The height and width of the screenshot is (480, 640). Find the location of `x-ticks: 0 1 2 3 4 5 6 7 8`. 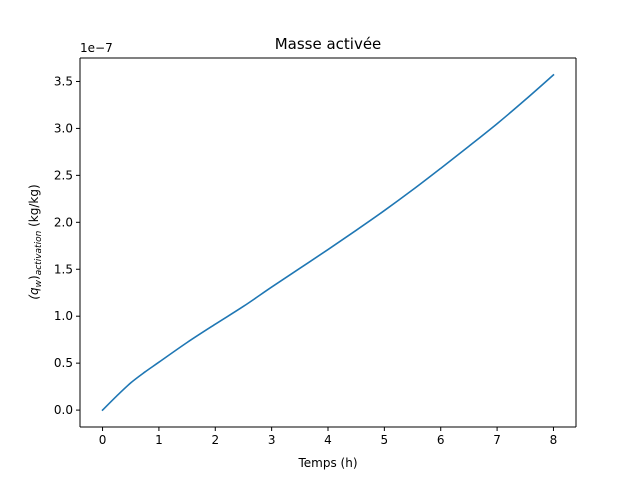

x-ticks: 0 1 2 3 4 5 6 7 8 is located at coordinates (328, 437).